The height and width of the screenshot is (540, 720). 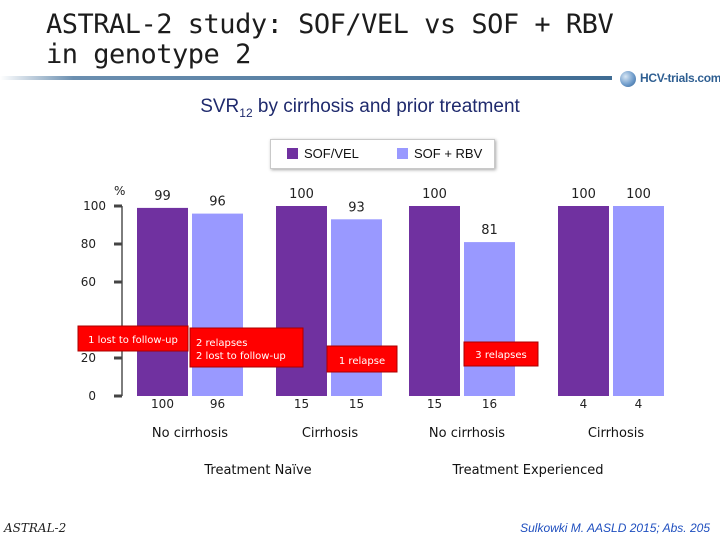 What do you see at coordinates (190, 433) in the screenshot?
I see `subgroup-label-0: No cirrhosis` at bounding box center [190, 433].